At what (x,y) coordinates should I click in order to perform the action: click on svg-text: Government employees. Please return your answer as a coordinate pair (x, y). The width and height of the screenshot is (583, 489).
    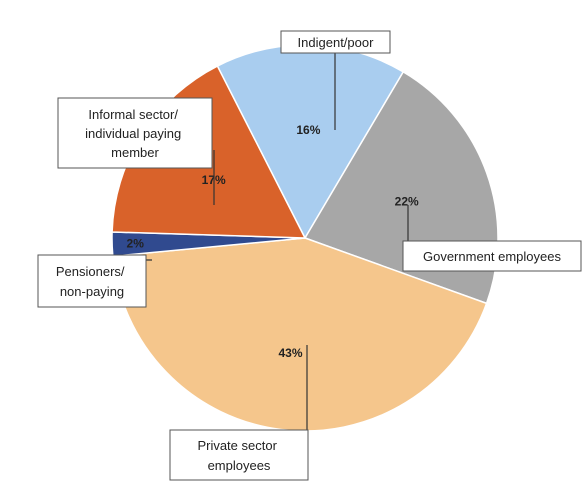
    Looking at the image, I should click on (492, 256).